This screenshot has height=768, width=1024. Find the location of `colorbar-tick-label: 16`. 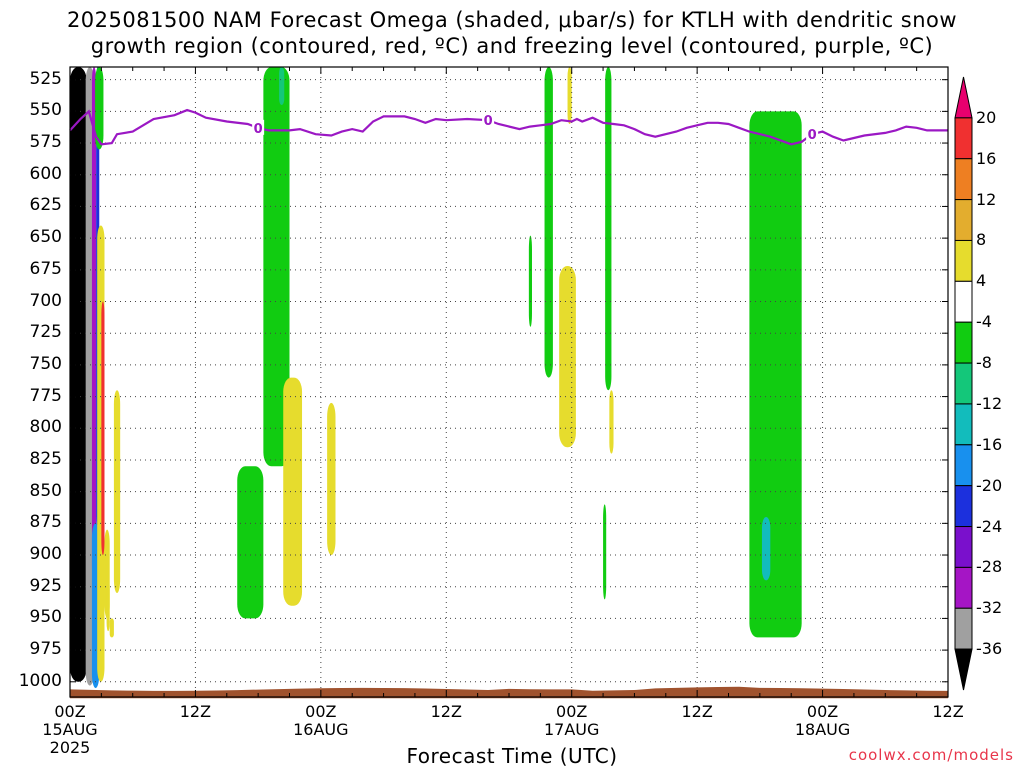

colorbar-tick-label: 16 is located at coordinates (986, 158).